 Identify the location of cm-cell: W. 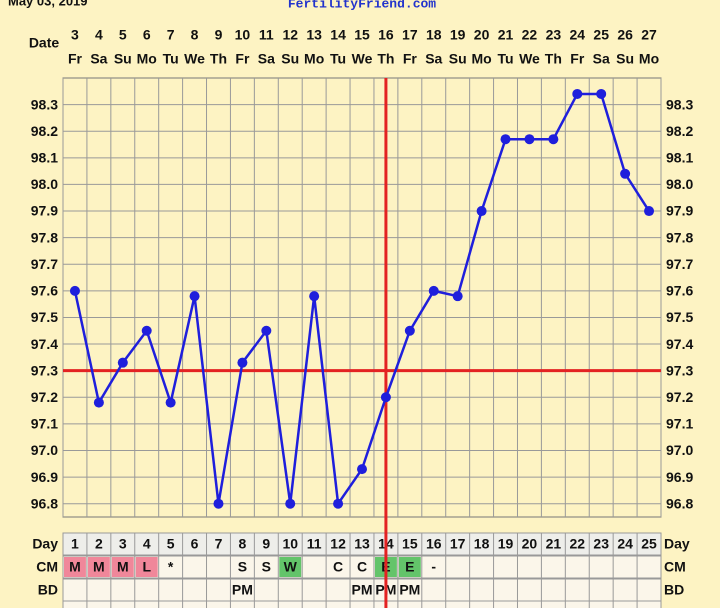
(291, 567).